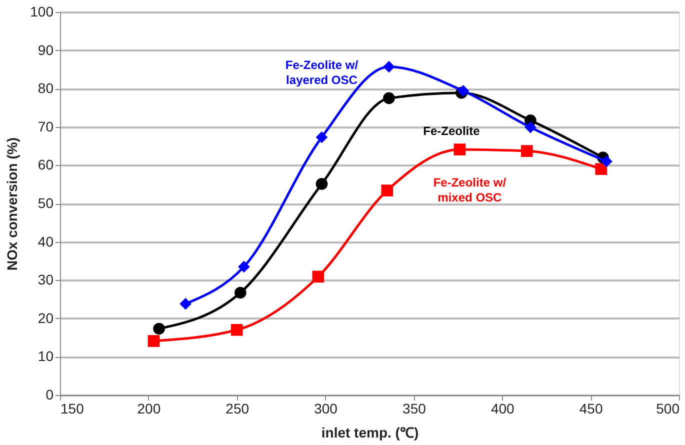 The height and width of the screenshot is (445, 685). What do you see at coordinates (46, 280) in the screenshot?
I see `y-tick-label: 30` at bounding box center [46, 280].